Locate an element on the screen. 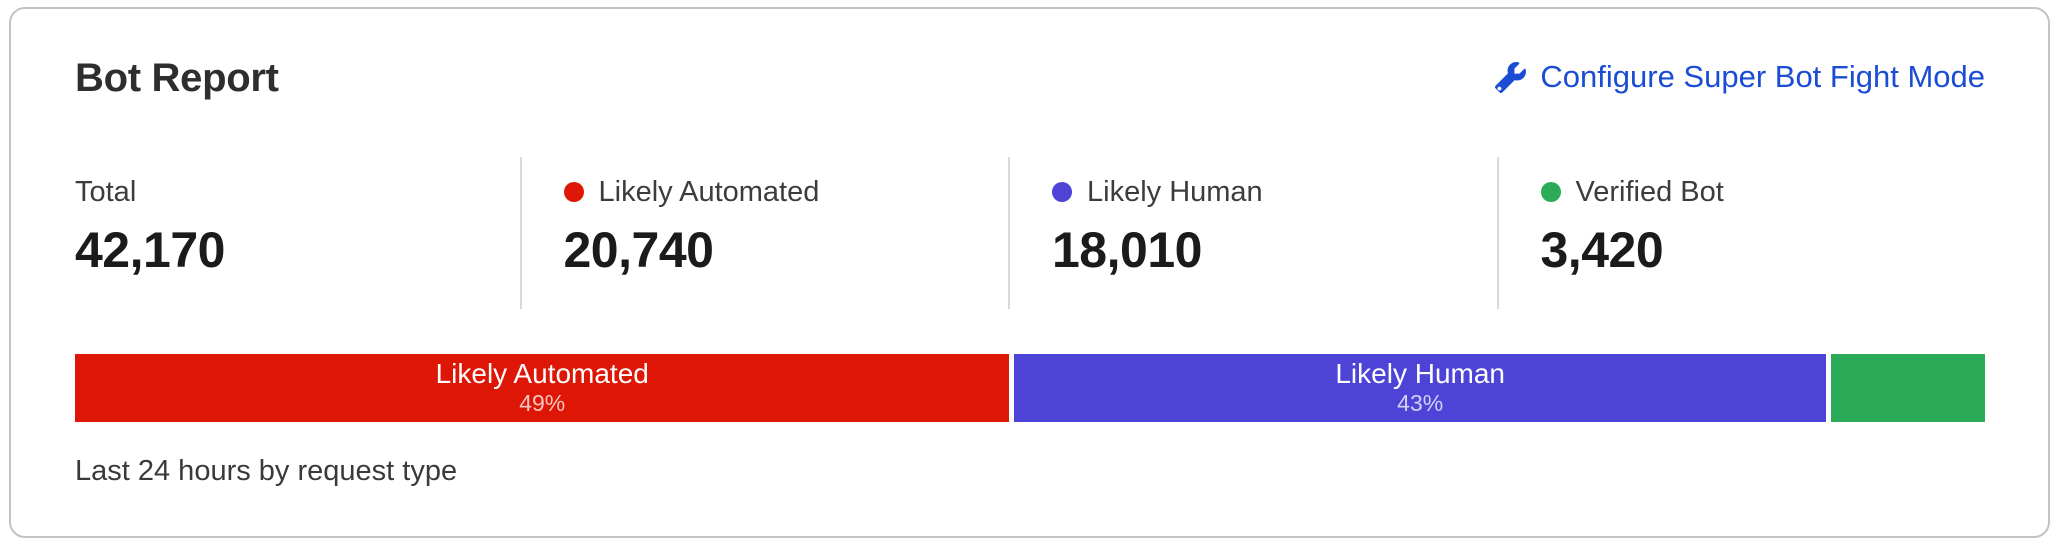 This screenshot has height=550, width=2062. stat-likely-human: Likely Human 18,010 is located at coordinates (1252, 233).